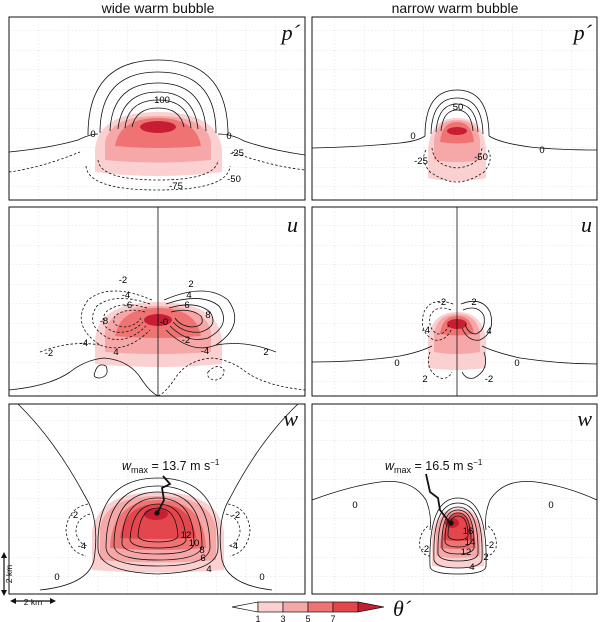 The image size is (607, 622). I want to click on contour-labels: 0 0 16 14 12 -2 -2 2 4, so click(452, 536).